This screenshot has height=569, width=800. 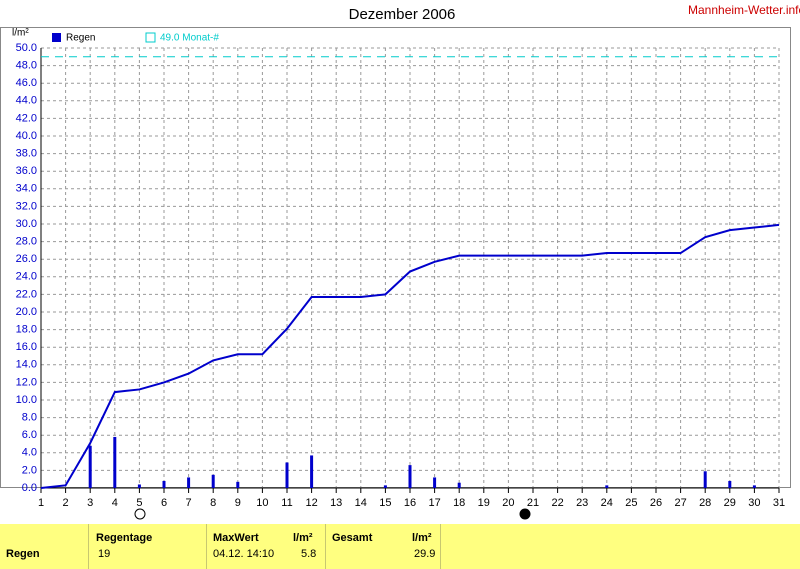 What do you see at coordinates (525, 514) in the screenshot?
I see `moon-new` at bounding box center [525, 514].